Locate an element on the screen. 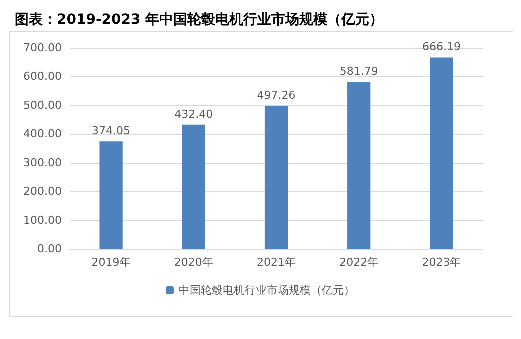 Image resolution: width=521 pixels, height=339 pixels. data-label: 666.19 is located at coordinates (441, 47).